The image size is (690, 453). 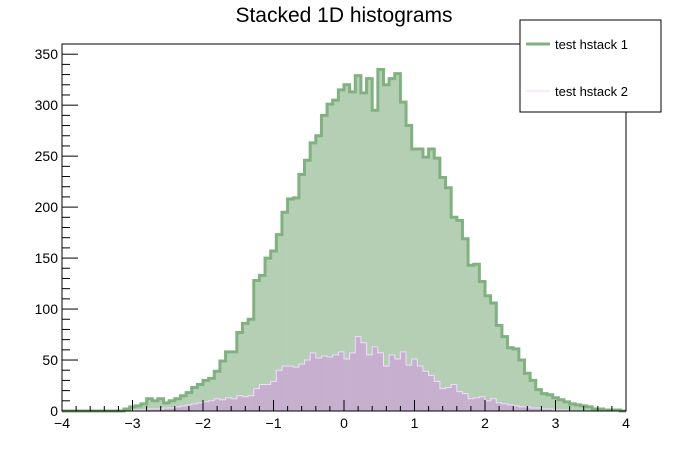 I want to click on legend-label-test-hstack-1: test hstack 1, so click(x=591, y=44).